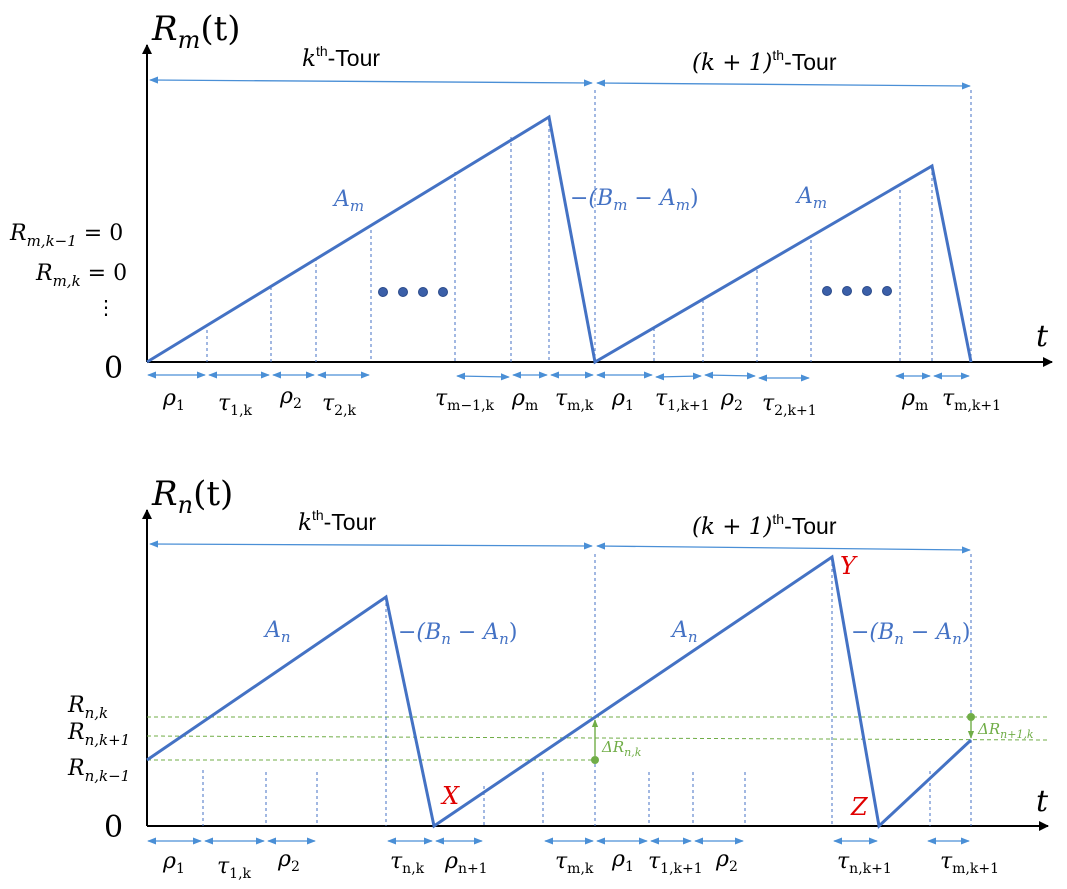  Describe the element at coordinates (113, 827) in the screenshot. I see `bottom-origin-label: 0` at that location.